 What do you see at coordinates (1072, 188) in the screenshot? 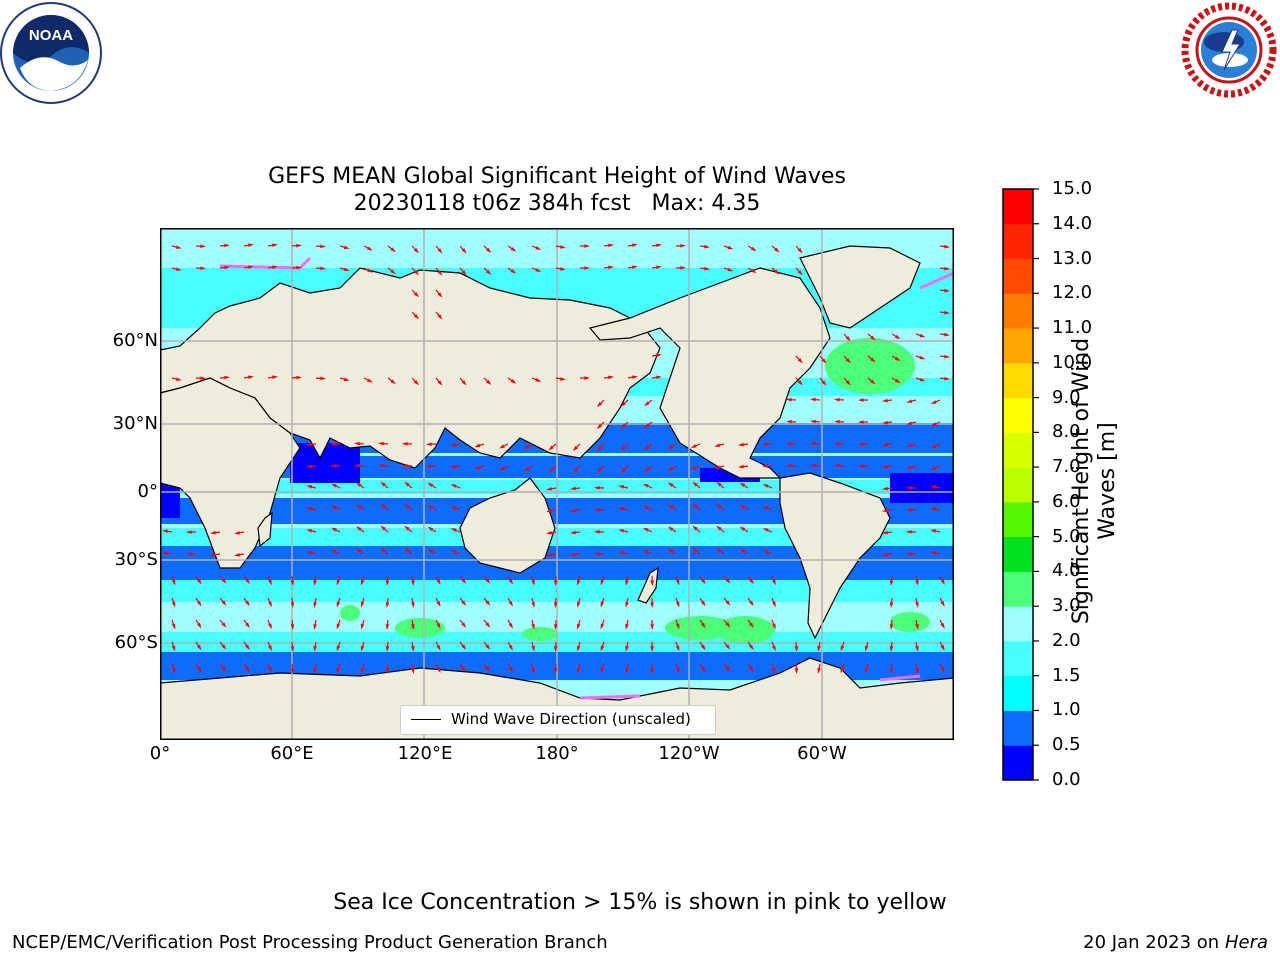
I see `colorbar-tick-label: 15.0` at bounding box center [1072, 188].